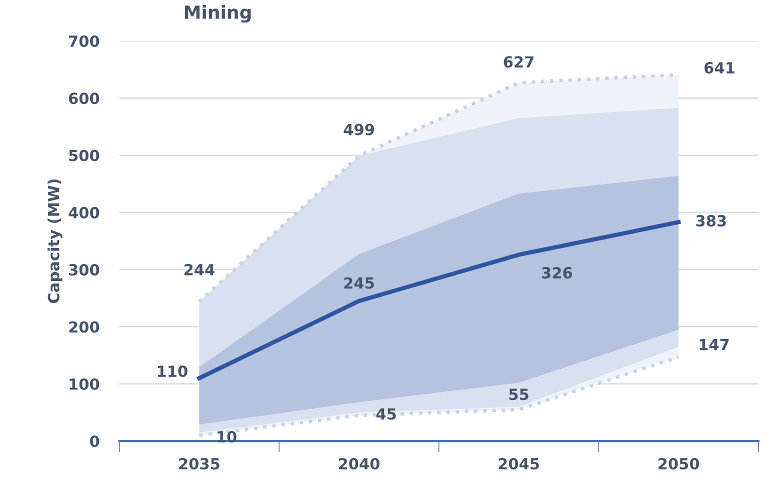 Image resolution: width=770 pixels, height=482 pixels. Describe the element at coordinates (199, 270) in the screenshot. I see `data-label: 244` at that location.